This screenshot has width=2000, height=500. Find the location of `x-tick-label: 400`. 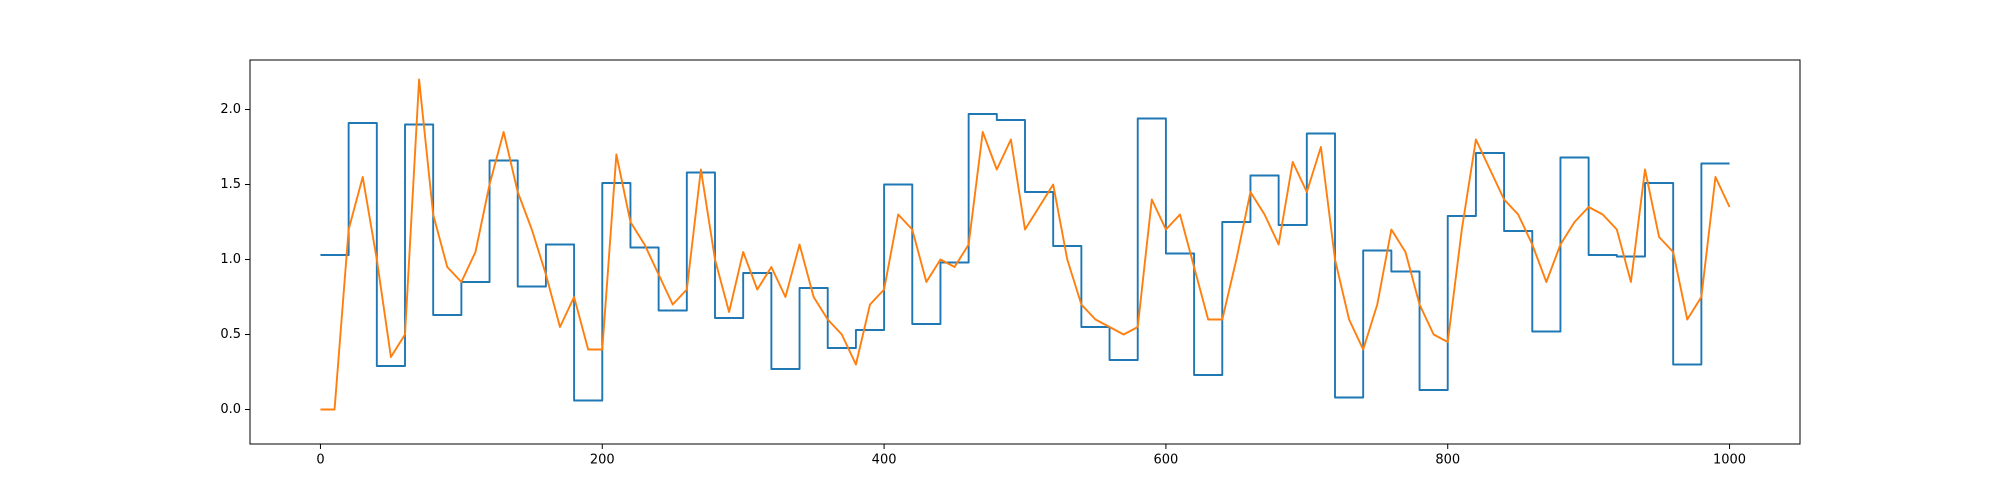

x-tick-label: 400 is located at coordinates (884, 460).